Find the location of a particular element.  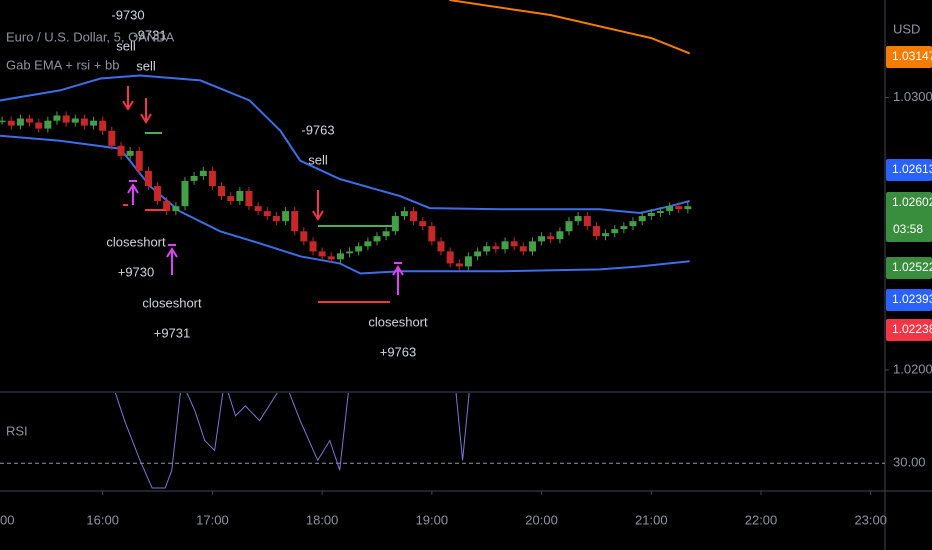

x-tick-label: 21:00 is located at coordinates (651, 519).